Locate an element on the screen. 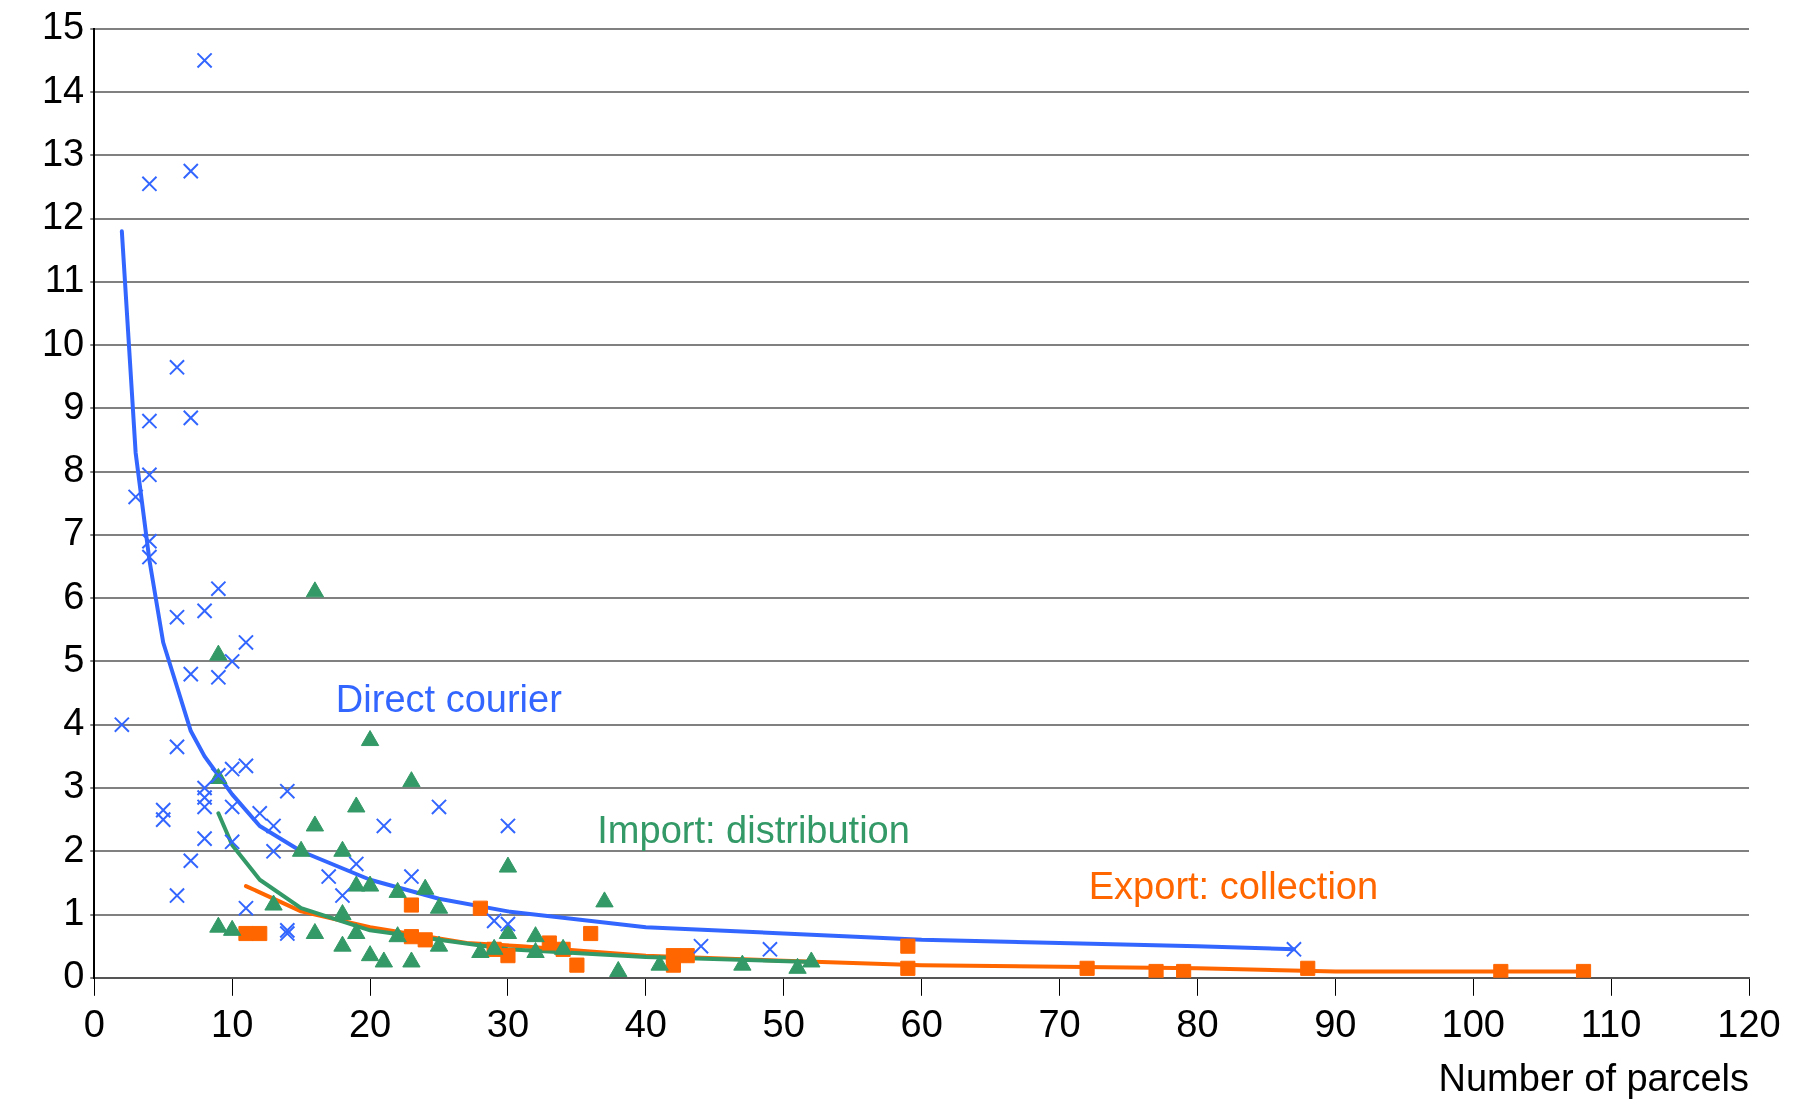 This screenshot has height=1111, width=1799. y-tick-label: 4 is located at coordinates (74, 722).